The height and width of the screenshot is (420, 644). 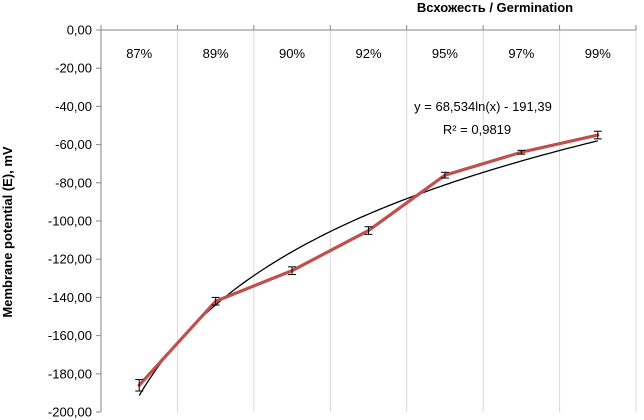 I want to click on y-tick-label: -100,00, so click(x=70, y=221).